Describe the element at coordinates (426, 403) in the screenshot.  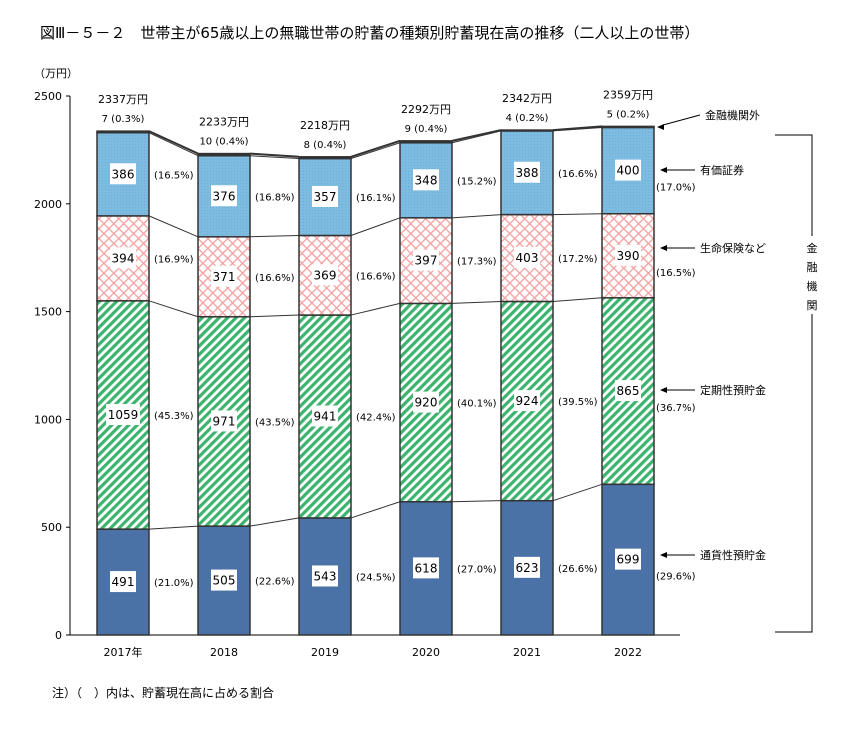
I see `value-label: 920` at that location.